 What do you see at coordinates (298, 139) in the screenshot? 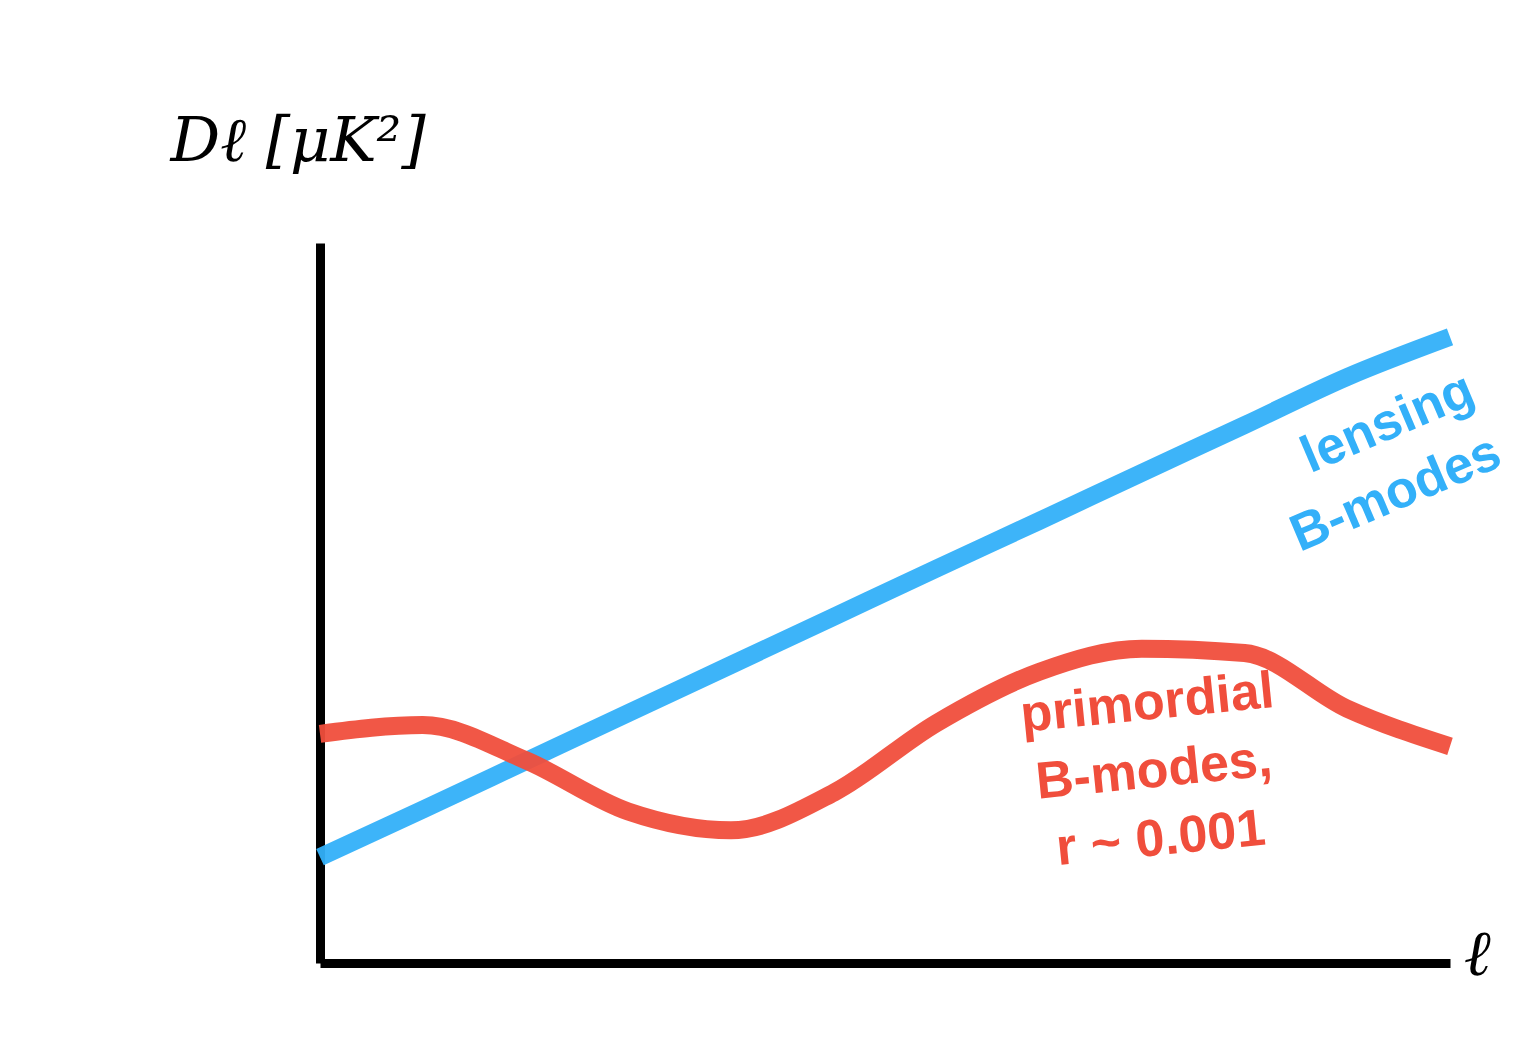
I see `y-axis-title: Dℓ [μK²]` at bounding box center [298, 139].